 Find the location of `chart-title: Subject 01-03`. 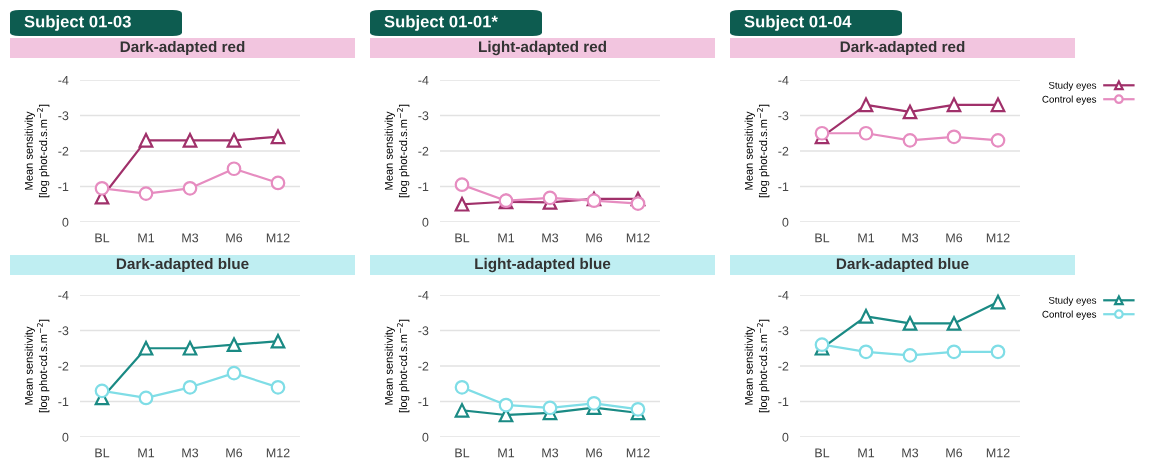

chart-title: Subject 01-03 is located at coordinates (77, 23).